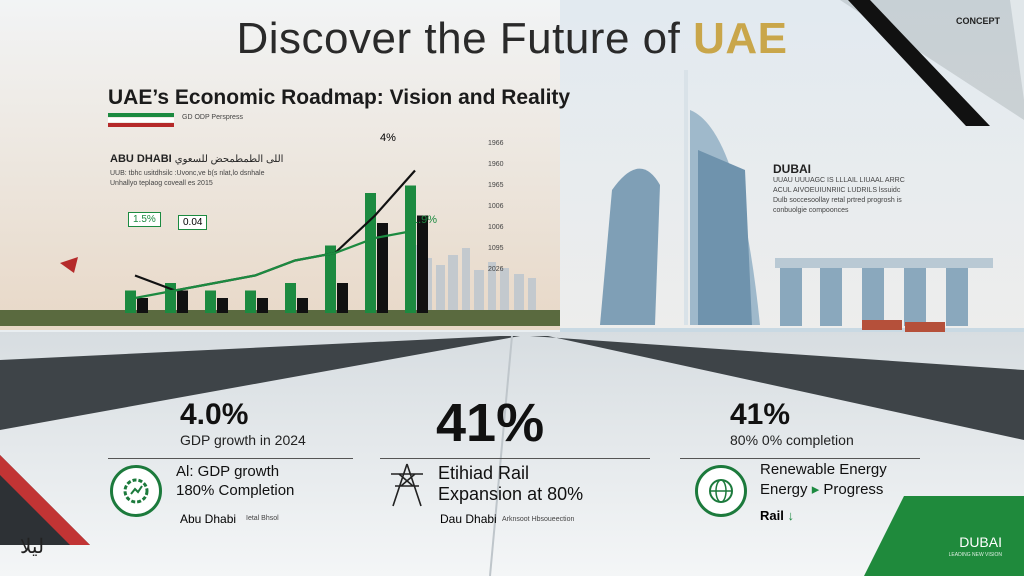 This screenshot has width=1024, height=576. What do you see at coordinates (161, 183) in the screenshot?
I see `abu-dhabi-note-2: Unhallyo teplaog coveall es 2015` at bounding box center [161, 183].